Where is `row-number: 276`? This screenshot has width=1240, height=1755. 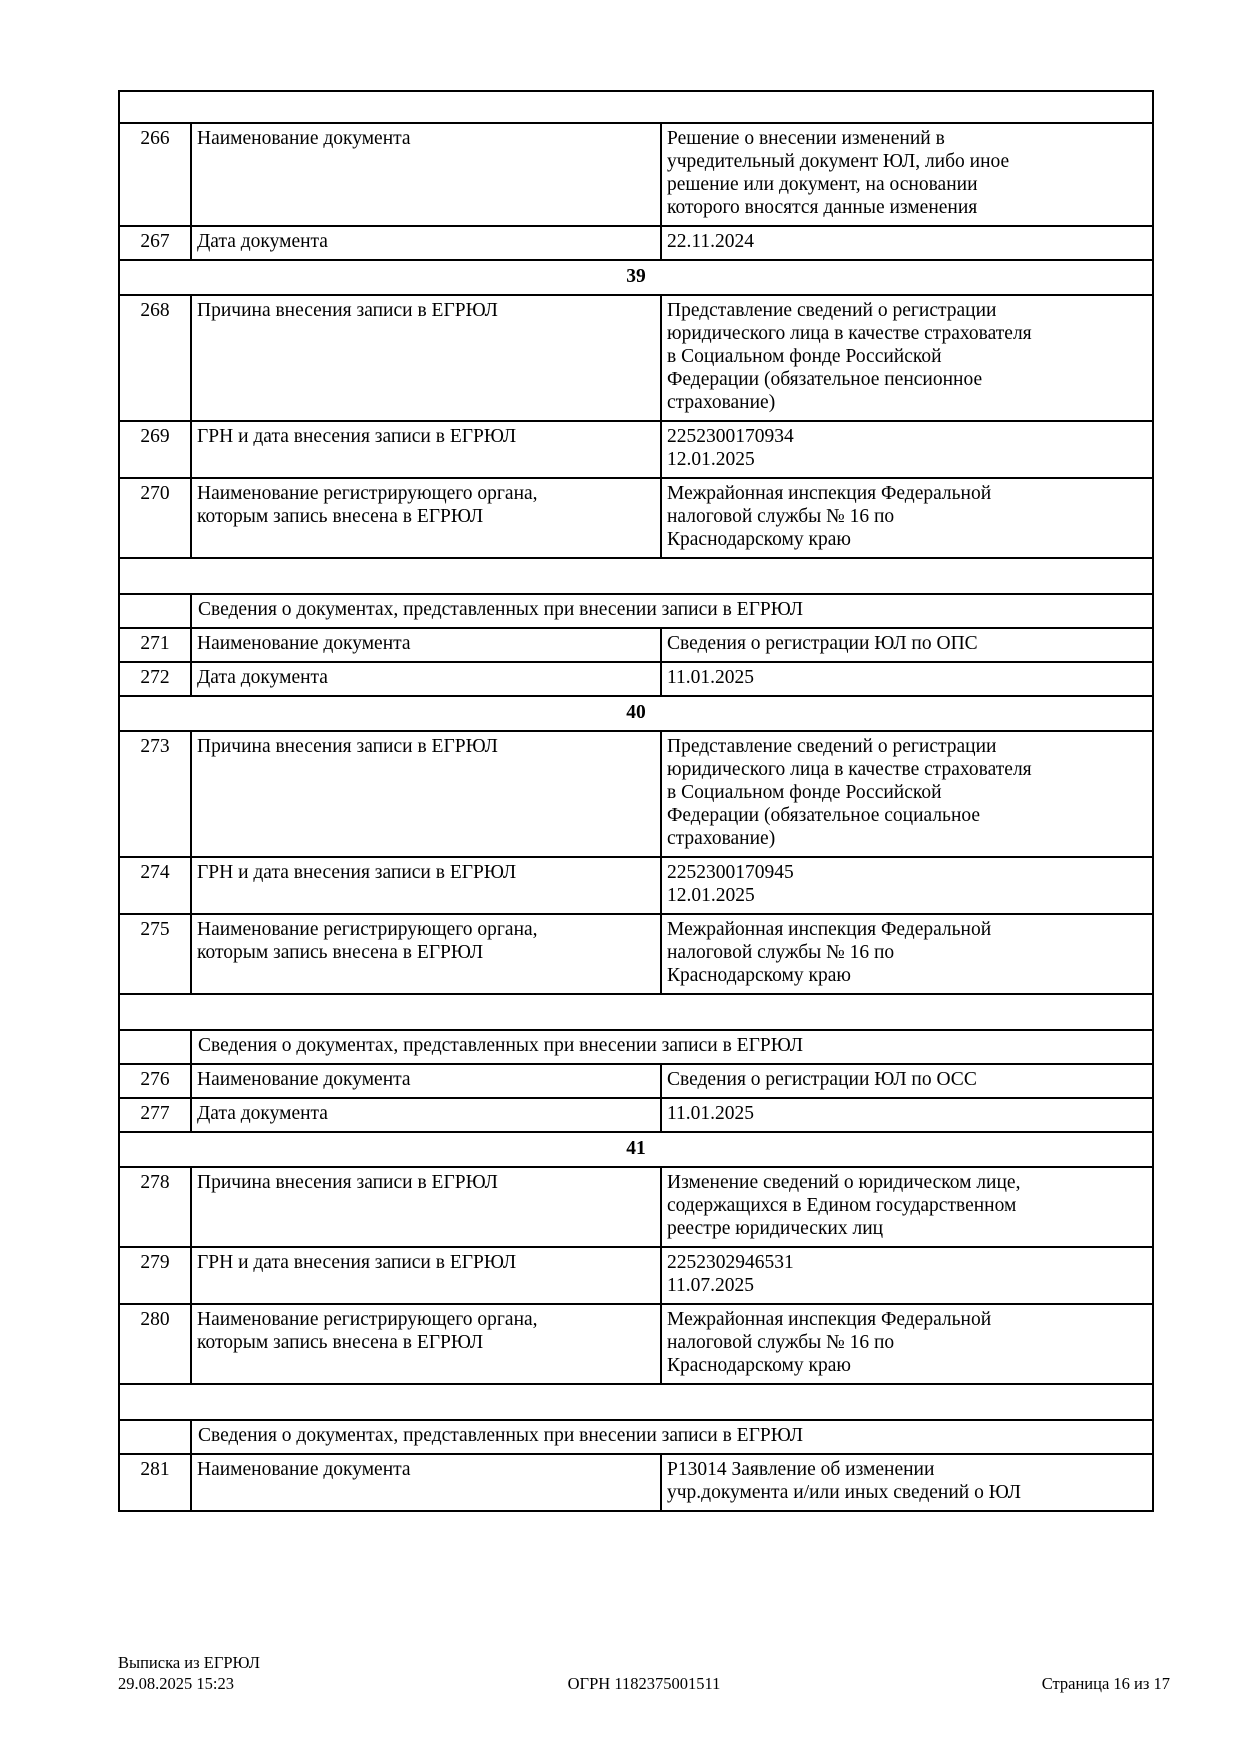 row-number: 276 is located at coordinates (155, 1081).